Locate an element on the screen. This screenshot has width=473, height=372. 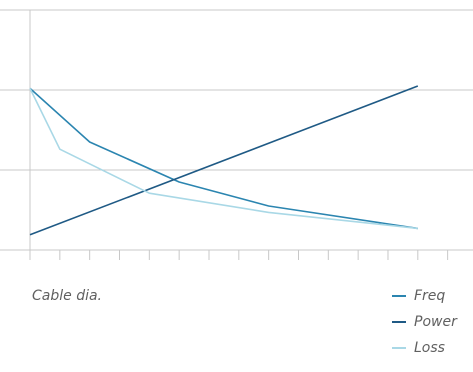
legend-item-freq: Freq is located at coordinates (424, 296).